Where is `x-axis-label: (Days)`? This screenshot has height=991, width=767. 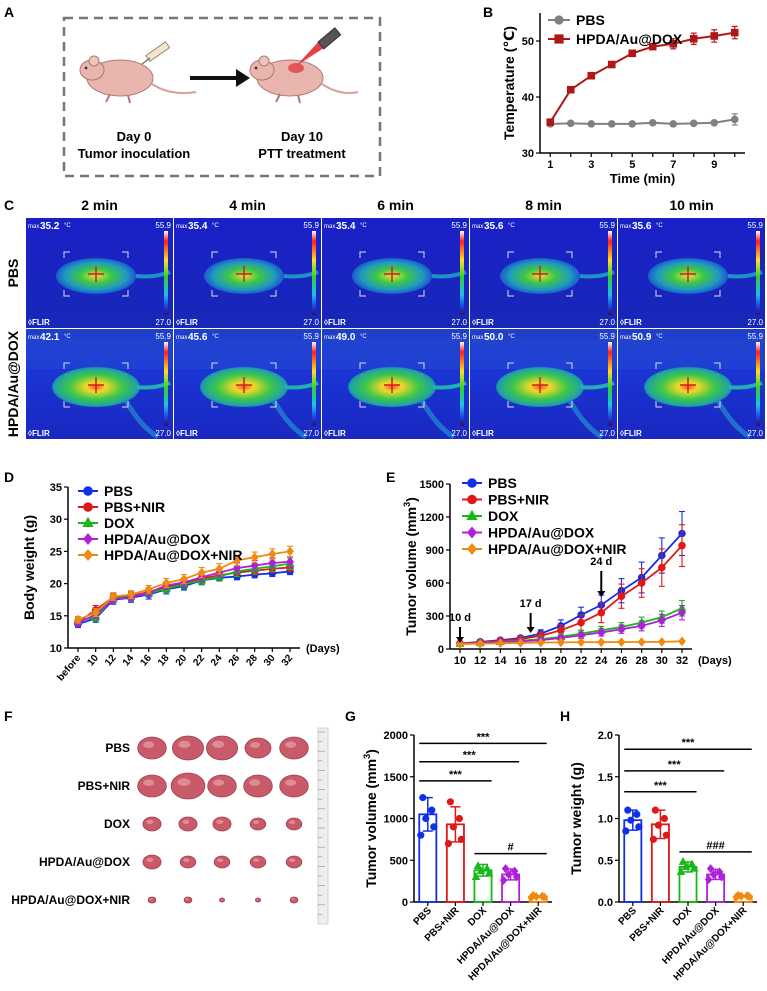
x-axis-label: (Days) is located at coordinates (323, 649).